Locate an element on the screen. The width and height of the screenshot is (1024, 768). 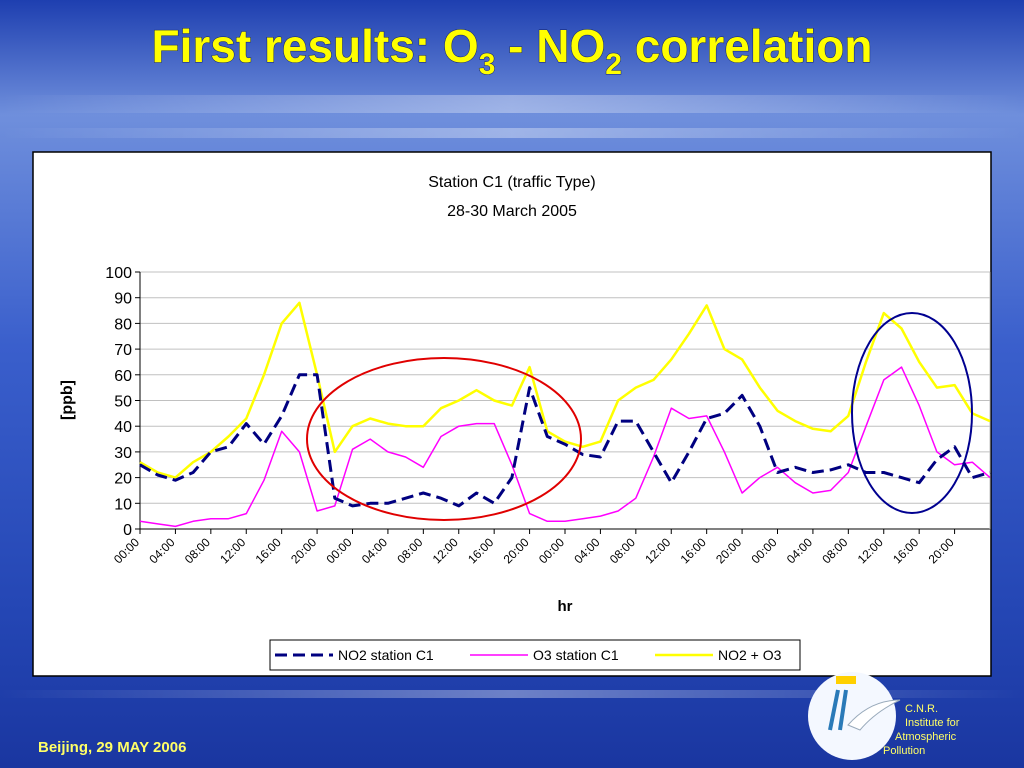
title-part: First results: O is located at coordinates (315, 46).